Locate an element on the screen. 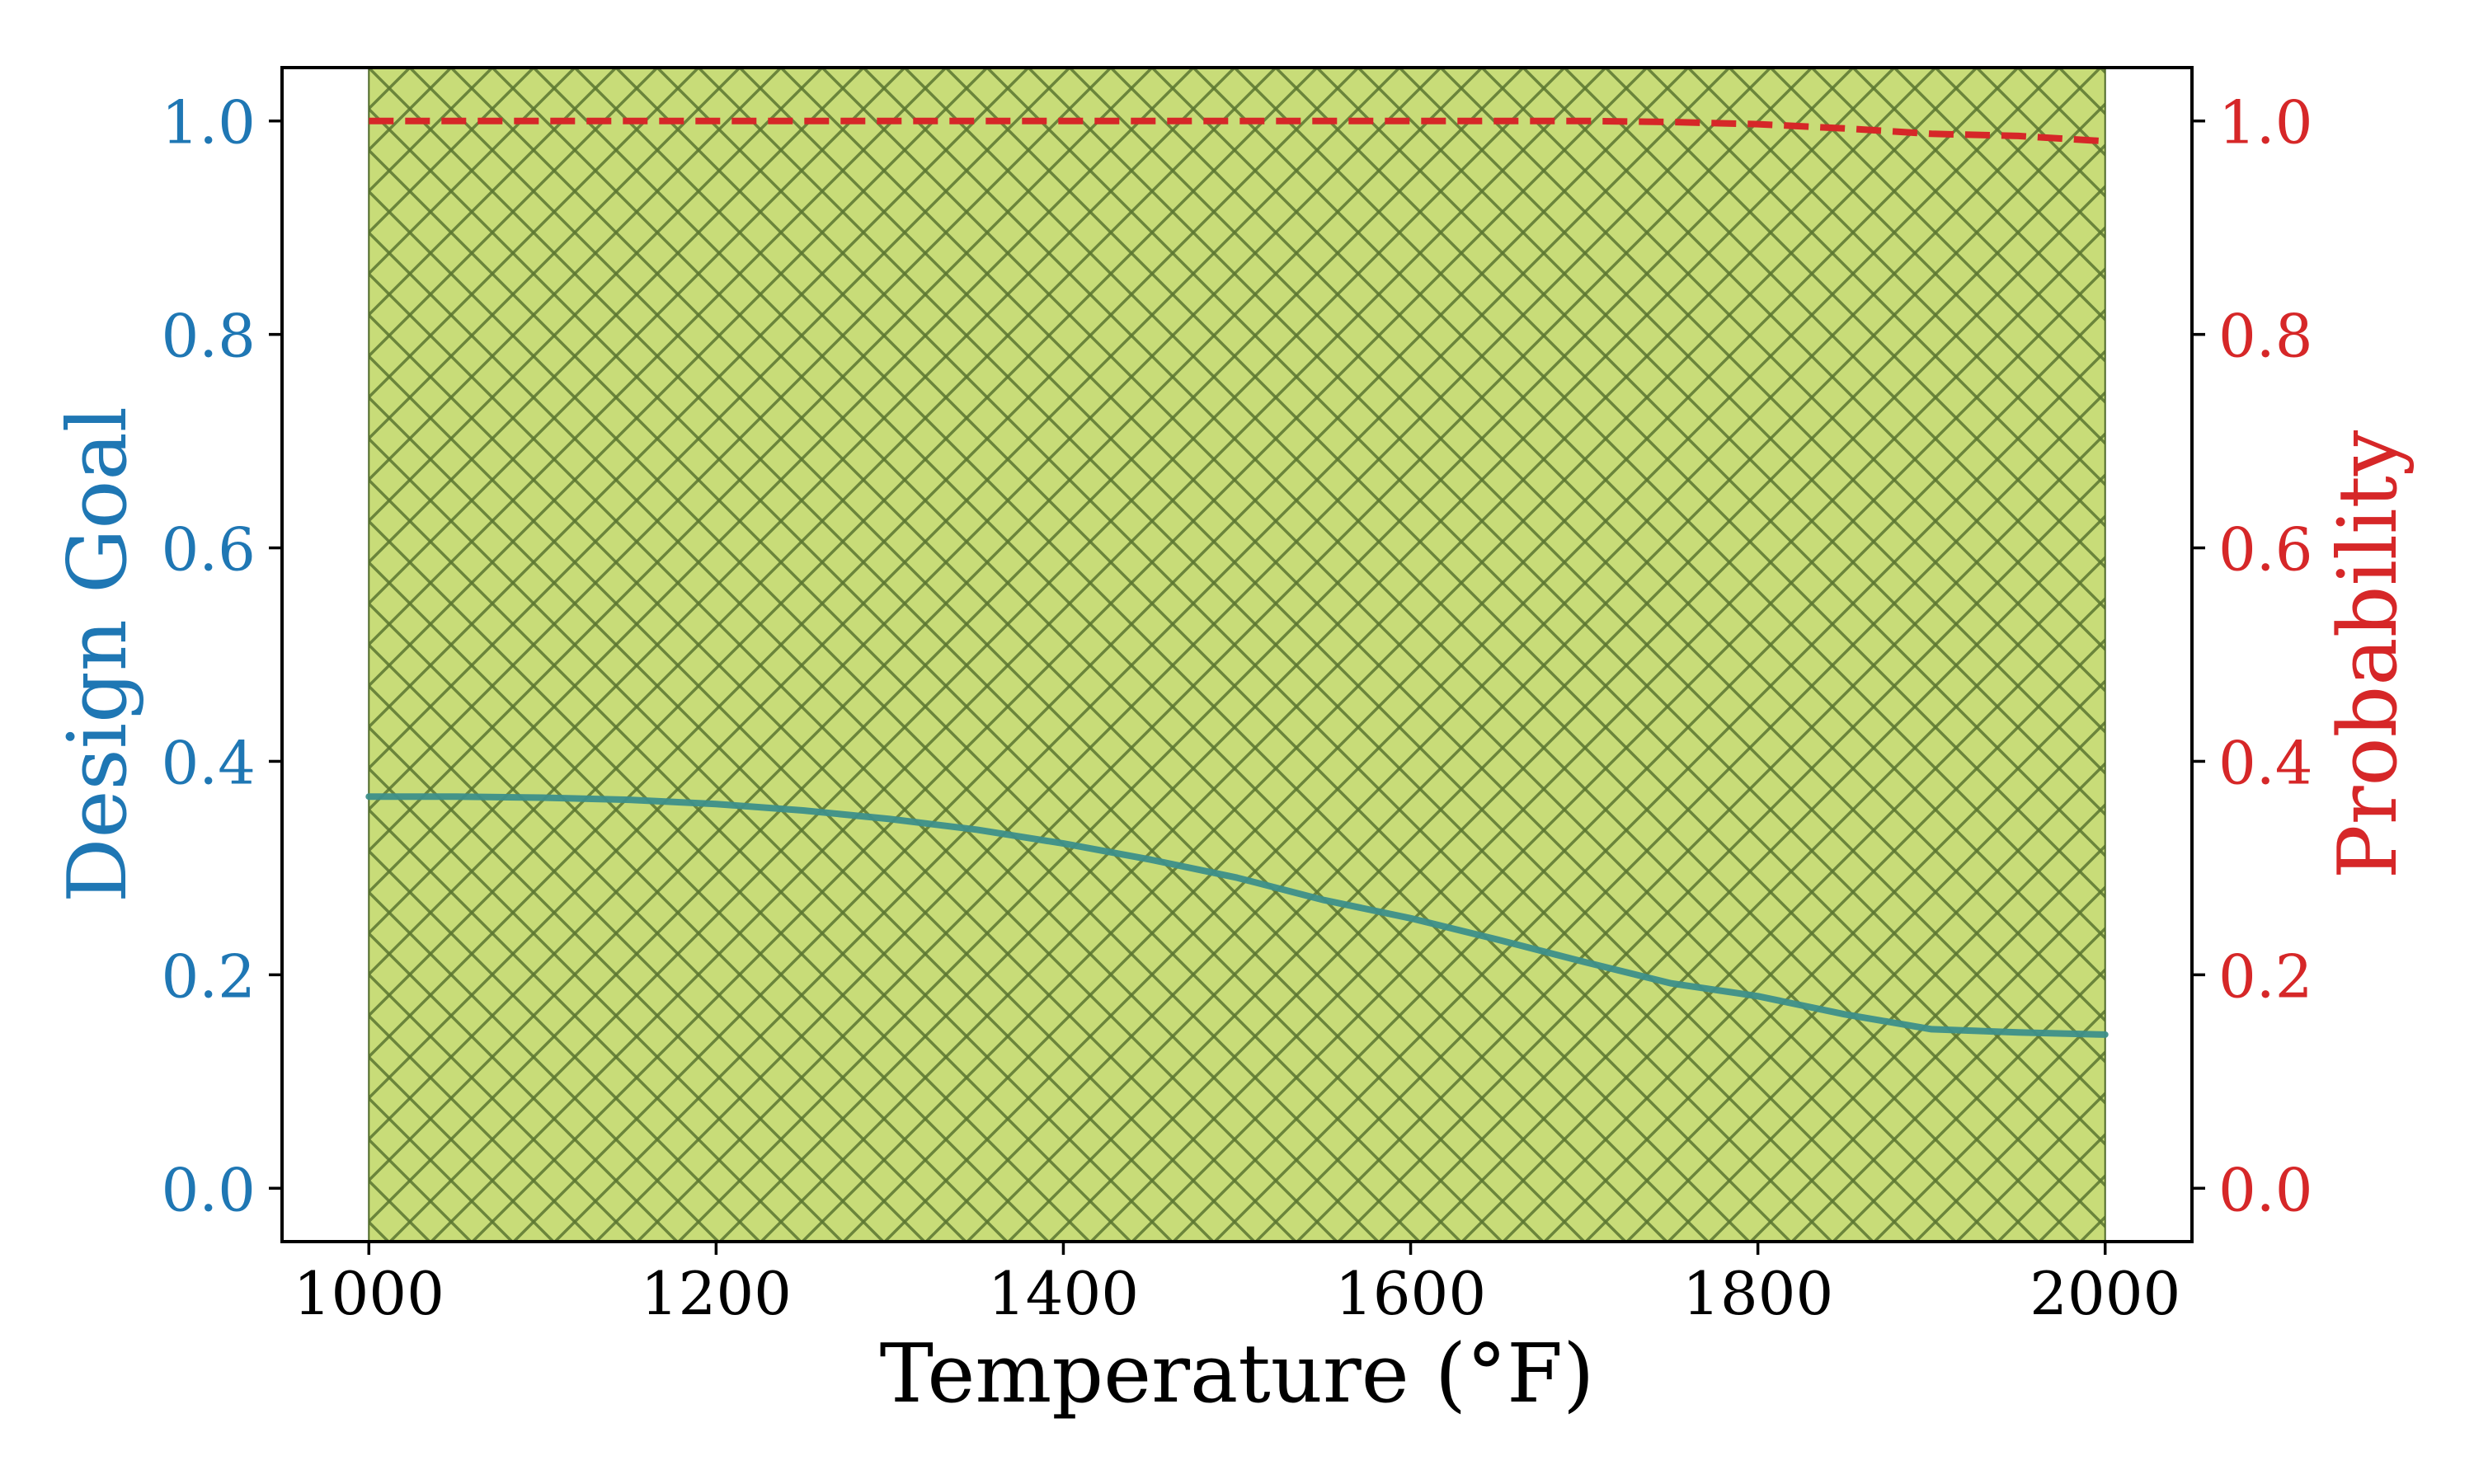 The image size is (2474, 1484). right-y-tick-label: 0.2 is located at coordinates (2265, 976).